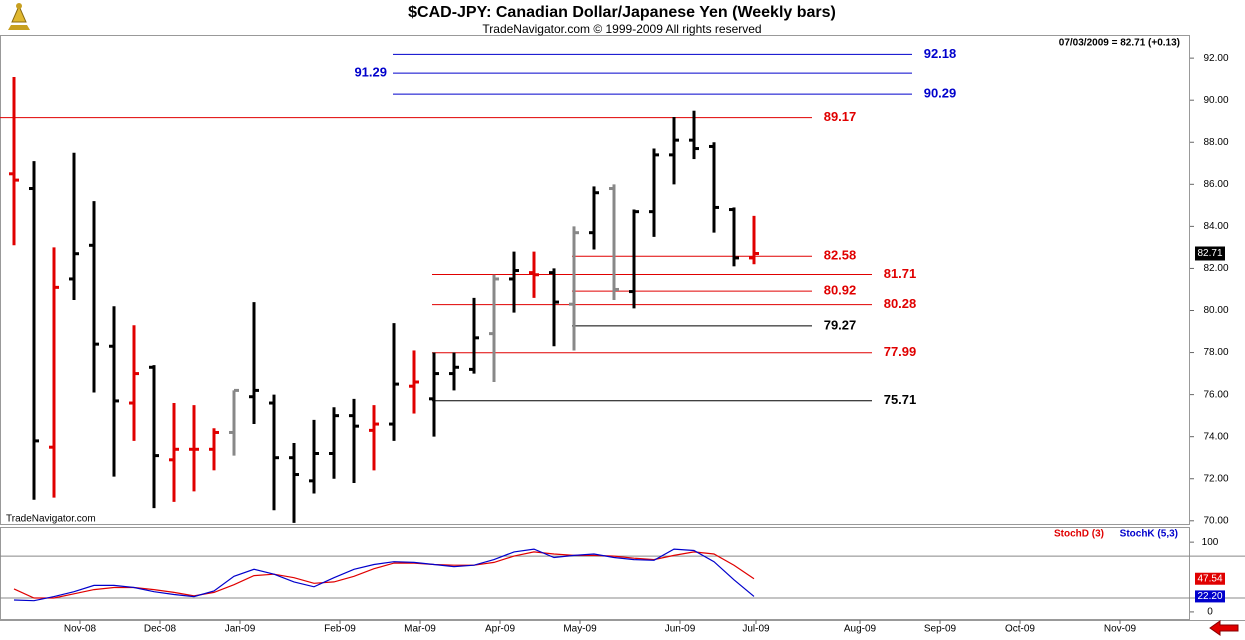 The width and height of the screenshot is (1245, 640). Describe the element at coordinates (160, 629) in the screenshot. I see `x-tick-label: Dec-08` at that location.